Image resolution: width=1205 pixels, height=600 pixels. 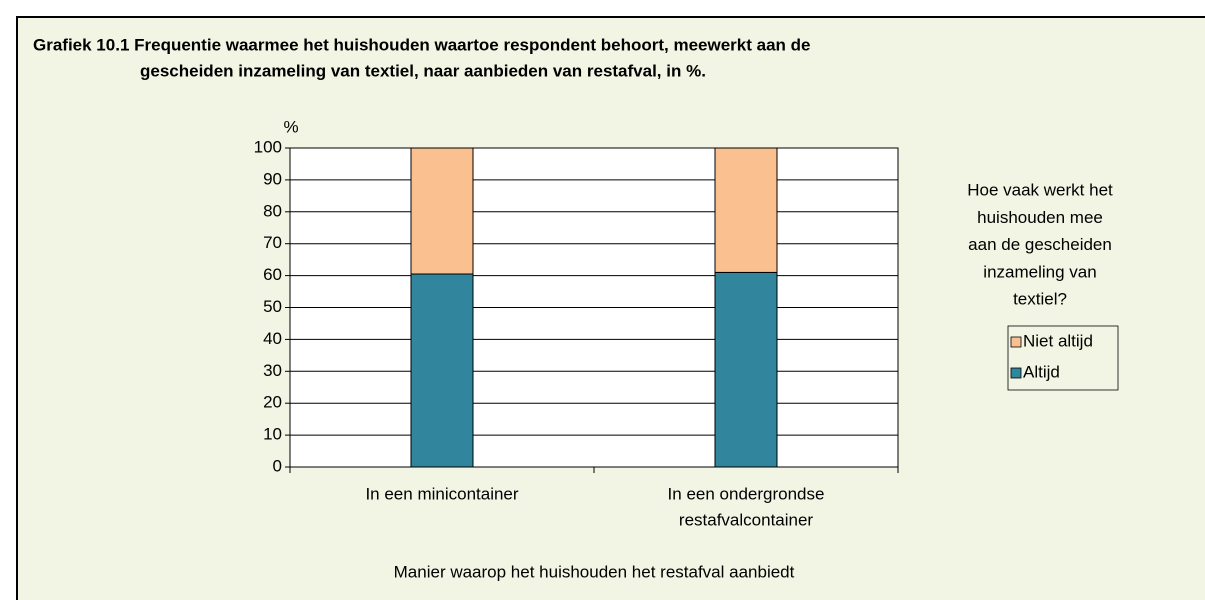 What do you see at coordinates (1040, 217) in the screenshot?
I see `legend-title: huishouden mee` at bounding box center [1040, 217].